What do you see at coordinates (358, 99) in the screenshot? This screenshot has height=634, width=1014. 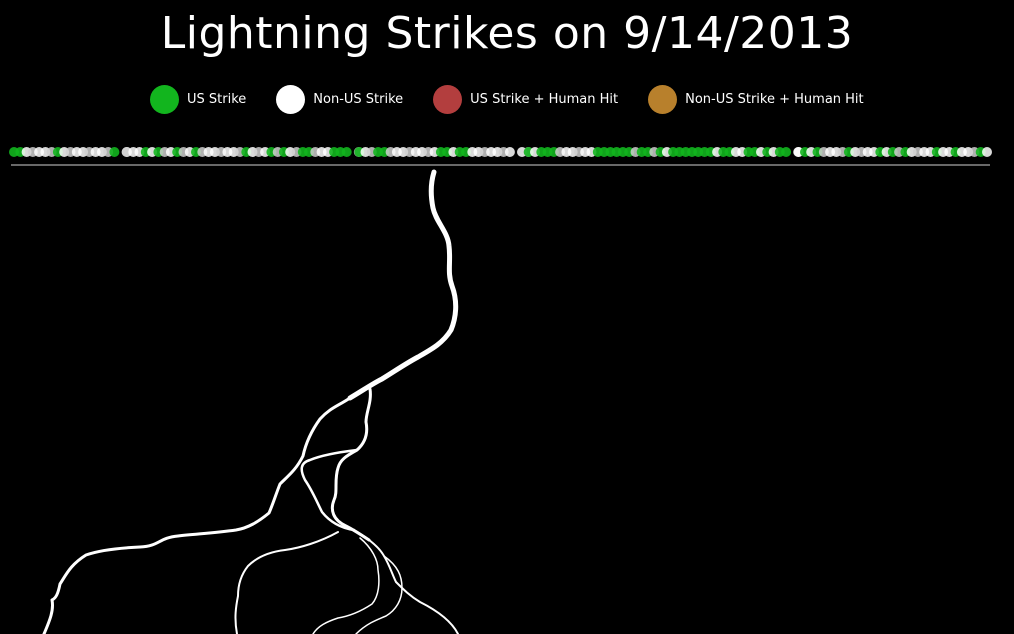 I see `legend-label: Non-US Strike` at bounding box center [358, 99].